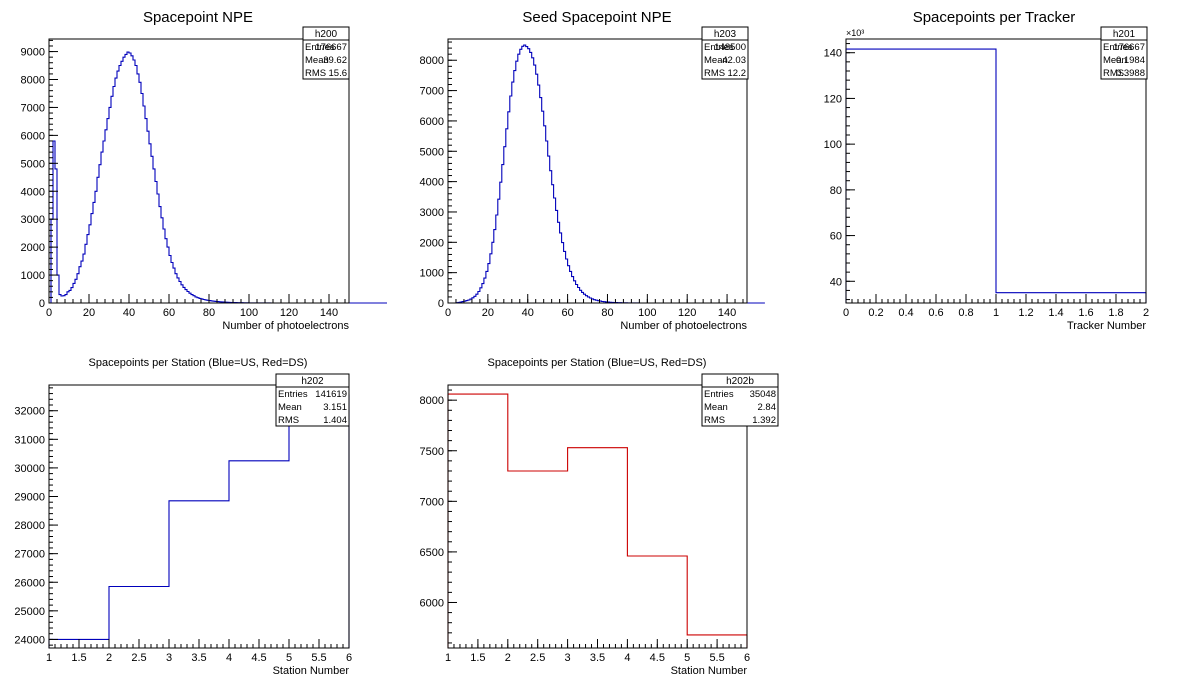  What do you see at coordinates (432, 213) in the screenshot?
I see `y-tick-label: 3000` at bounding box center [432, 213].